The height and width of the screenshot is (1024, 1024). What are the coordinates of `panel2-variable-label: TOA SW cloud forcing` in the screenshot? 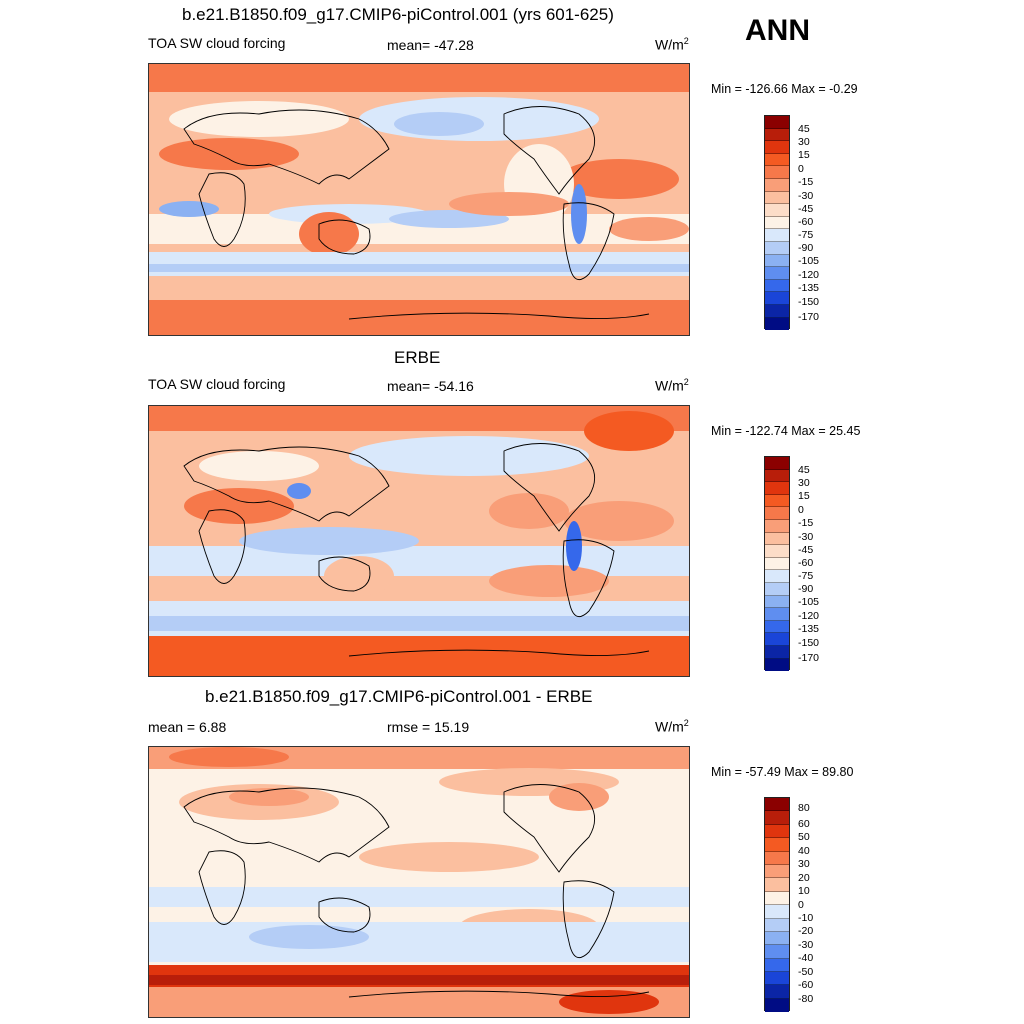 It's located at (217, 384).